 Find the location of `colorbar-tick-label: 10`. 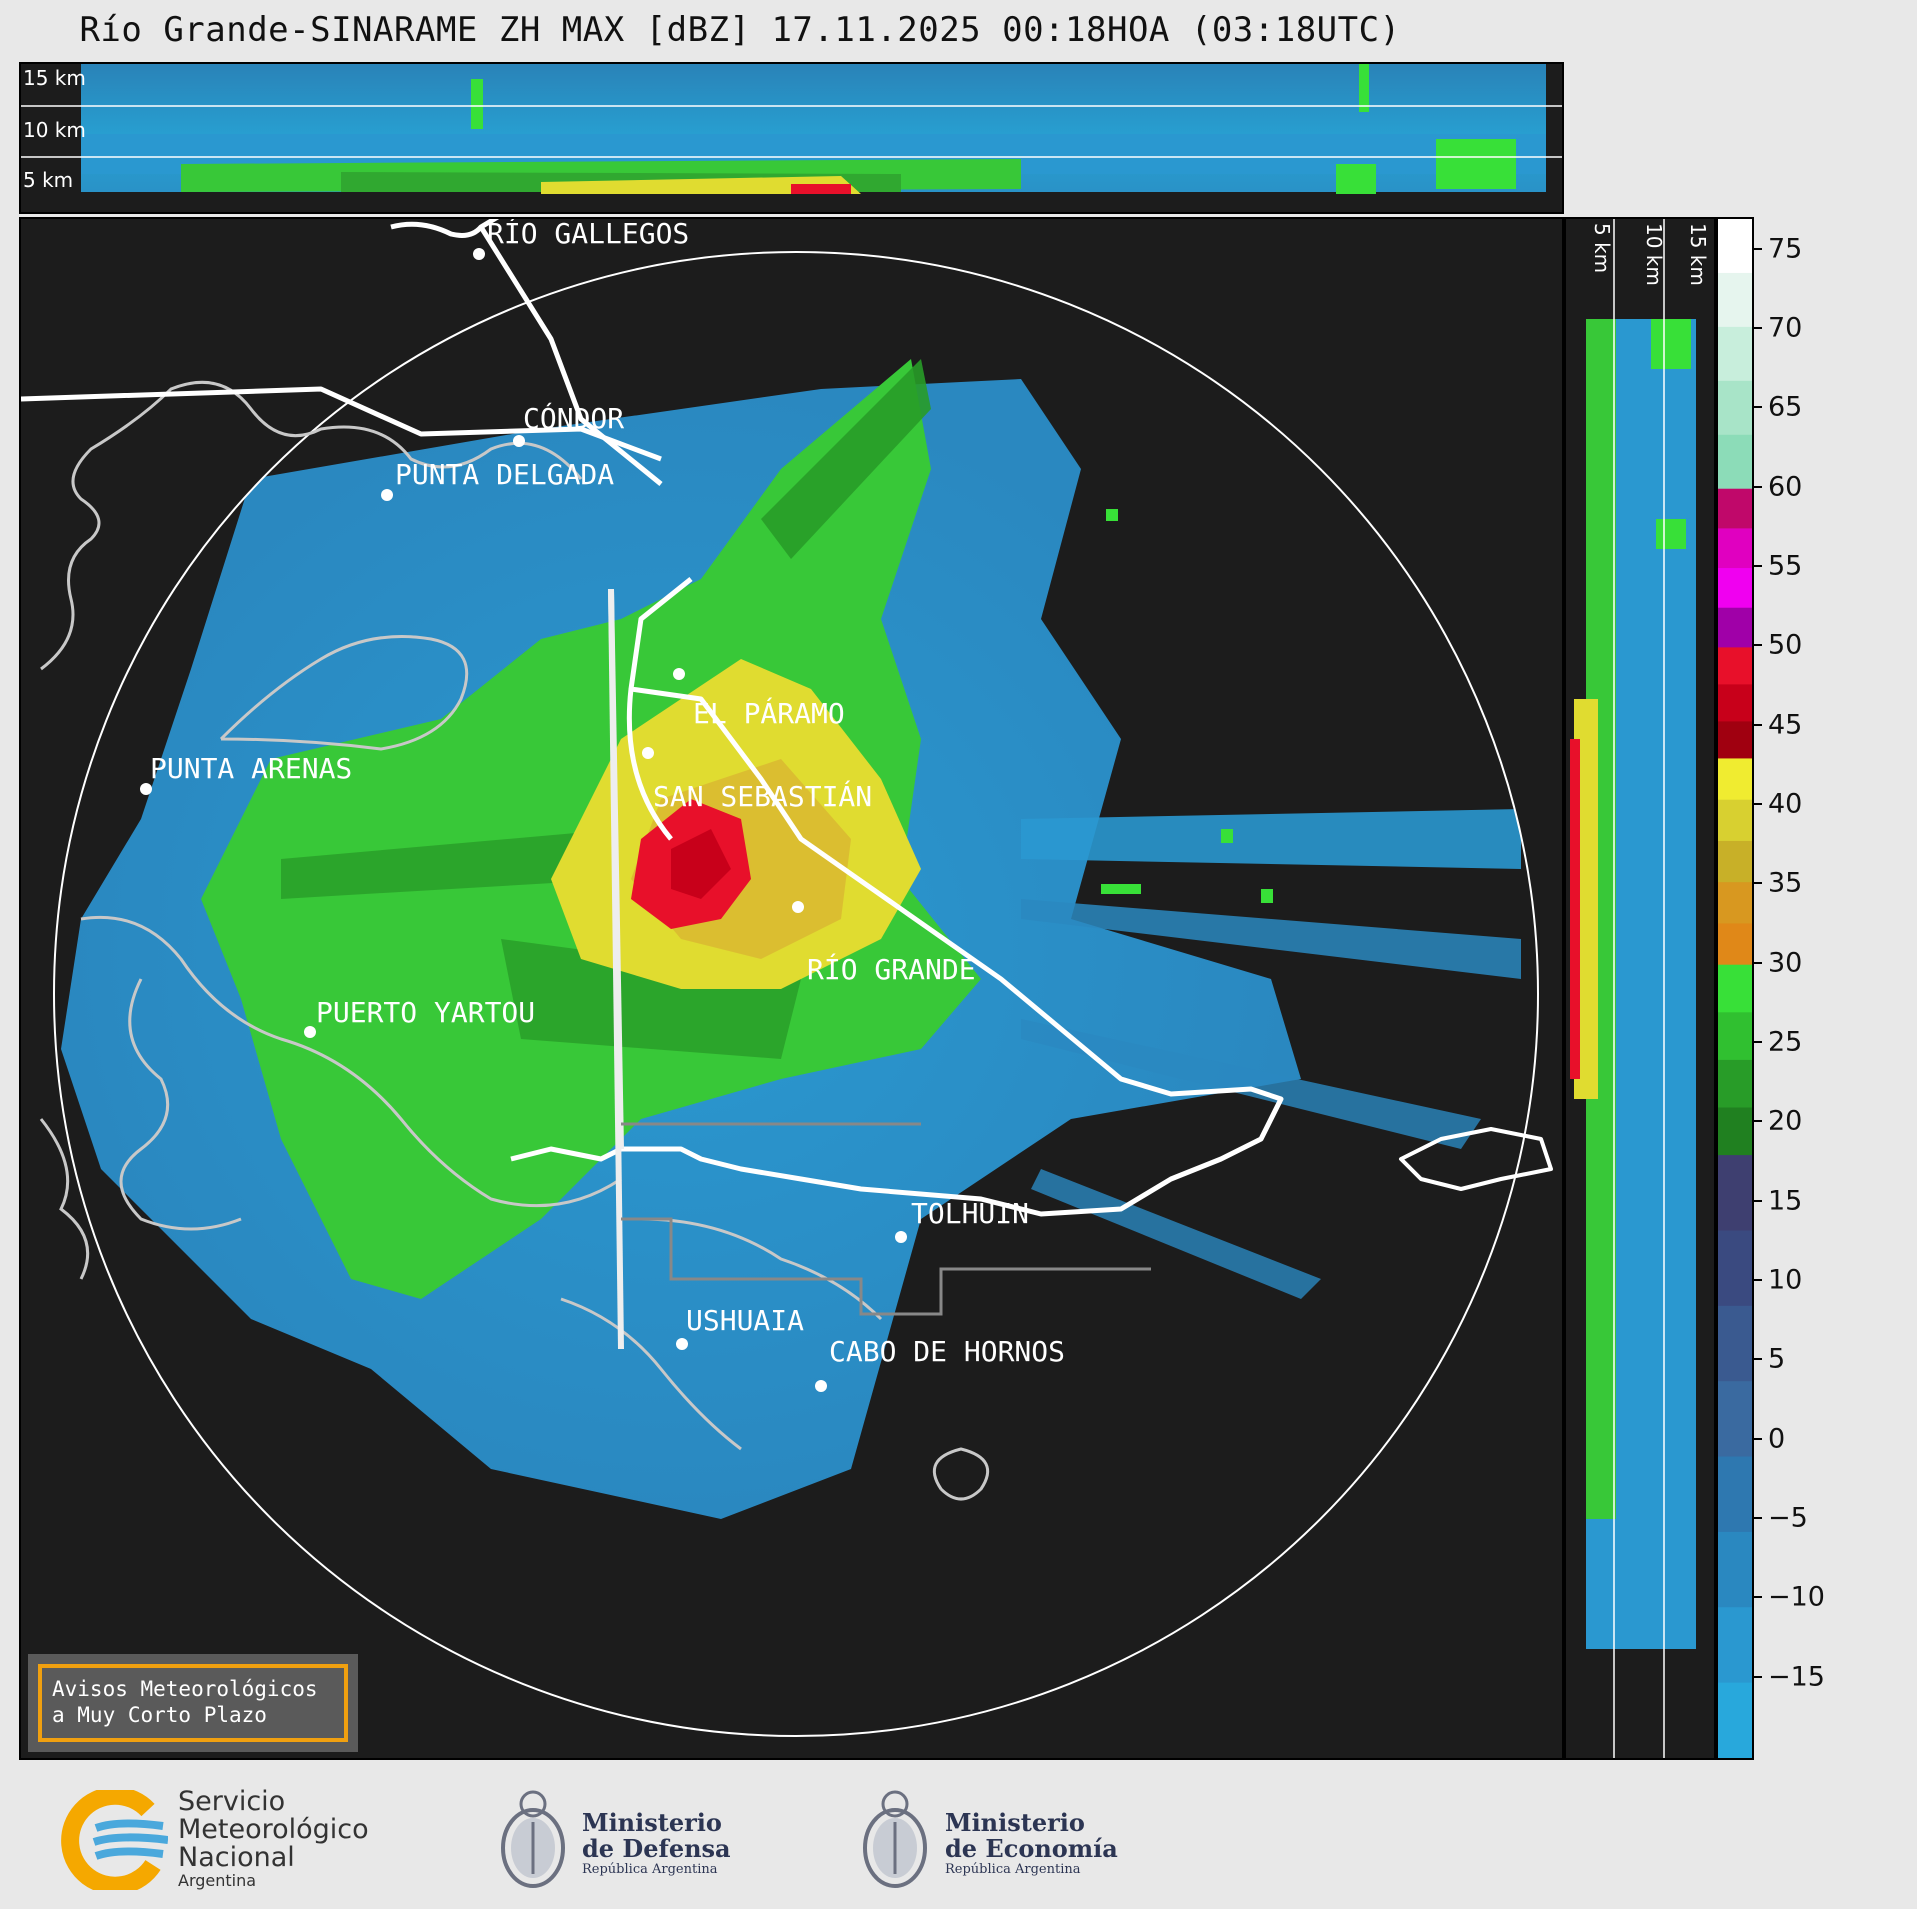

colorbar-tick-label: 10 is located at coordinates (1785, 1280).